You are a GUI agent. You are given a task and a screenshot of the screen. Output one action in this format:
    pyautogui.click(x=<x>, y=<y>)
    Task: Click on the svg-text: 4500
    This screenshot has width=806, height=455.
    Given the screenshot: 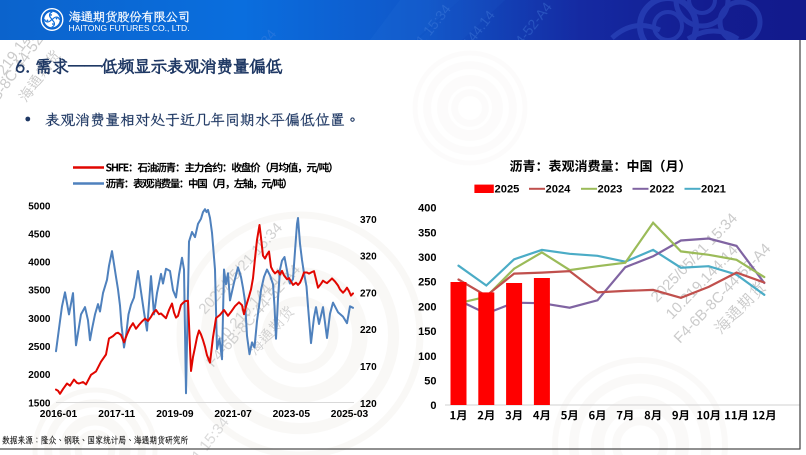 What is the action you would take?
    pyautogui.click(x=39, y=234)
    